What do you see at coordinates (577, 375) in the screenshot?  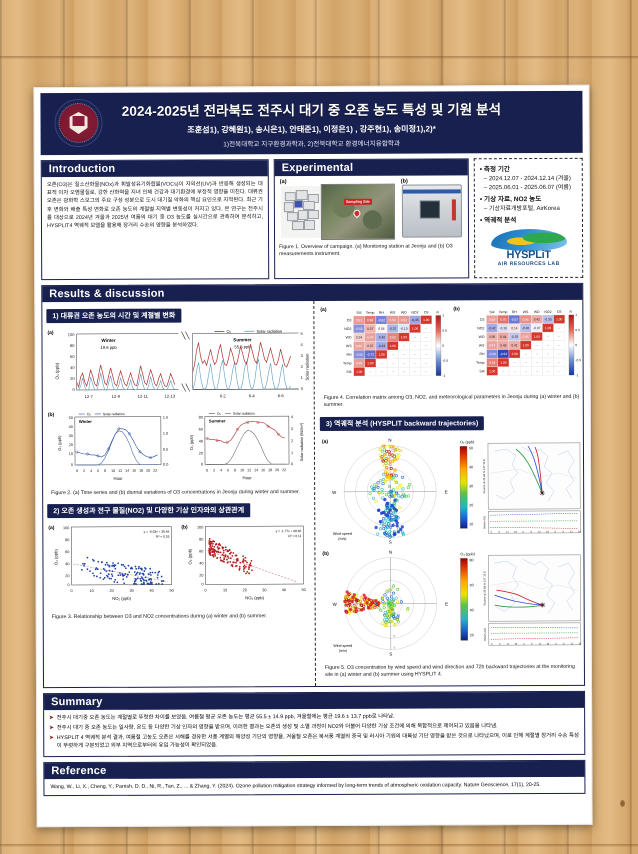 I see `svg-text: -1` at bounding box center [577, 375].